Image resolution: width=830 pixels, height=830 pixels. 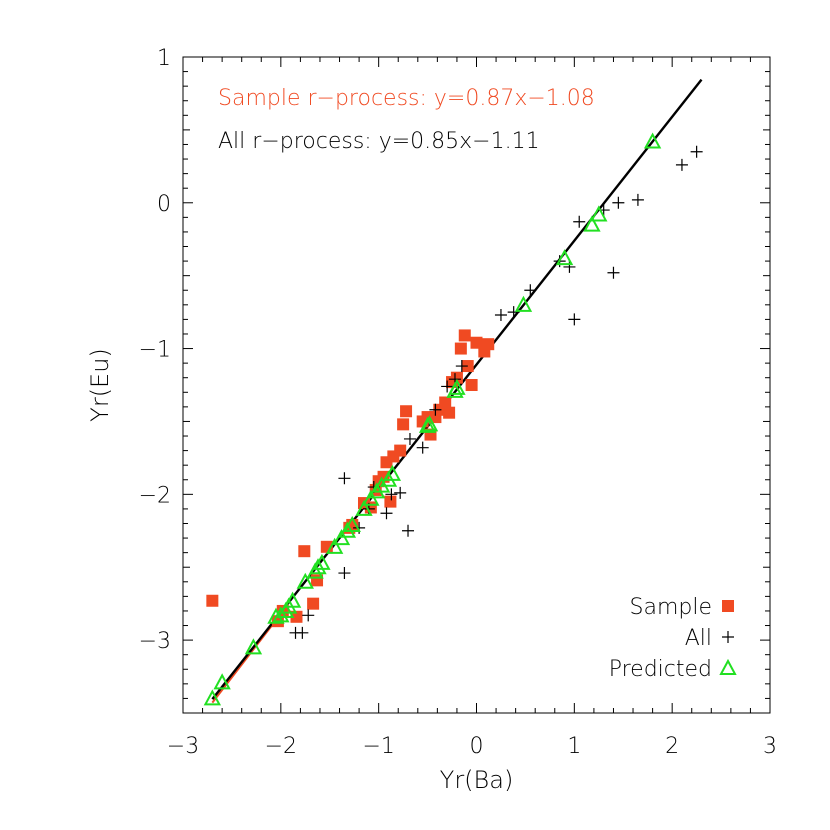 I want to click on annotation-all-fit: All r−process: y=0.85x−1.11, so click(x=379, y=141).